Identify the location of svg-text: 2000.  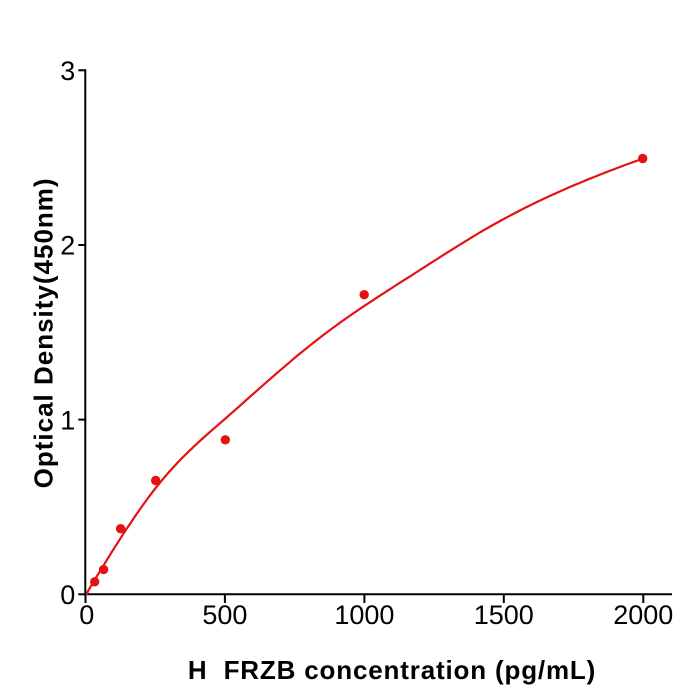
(643, 615).